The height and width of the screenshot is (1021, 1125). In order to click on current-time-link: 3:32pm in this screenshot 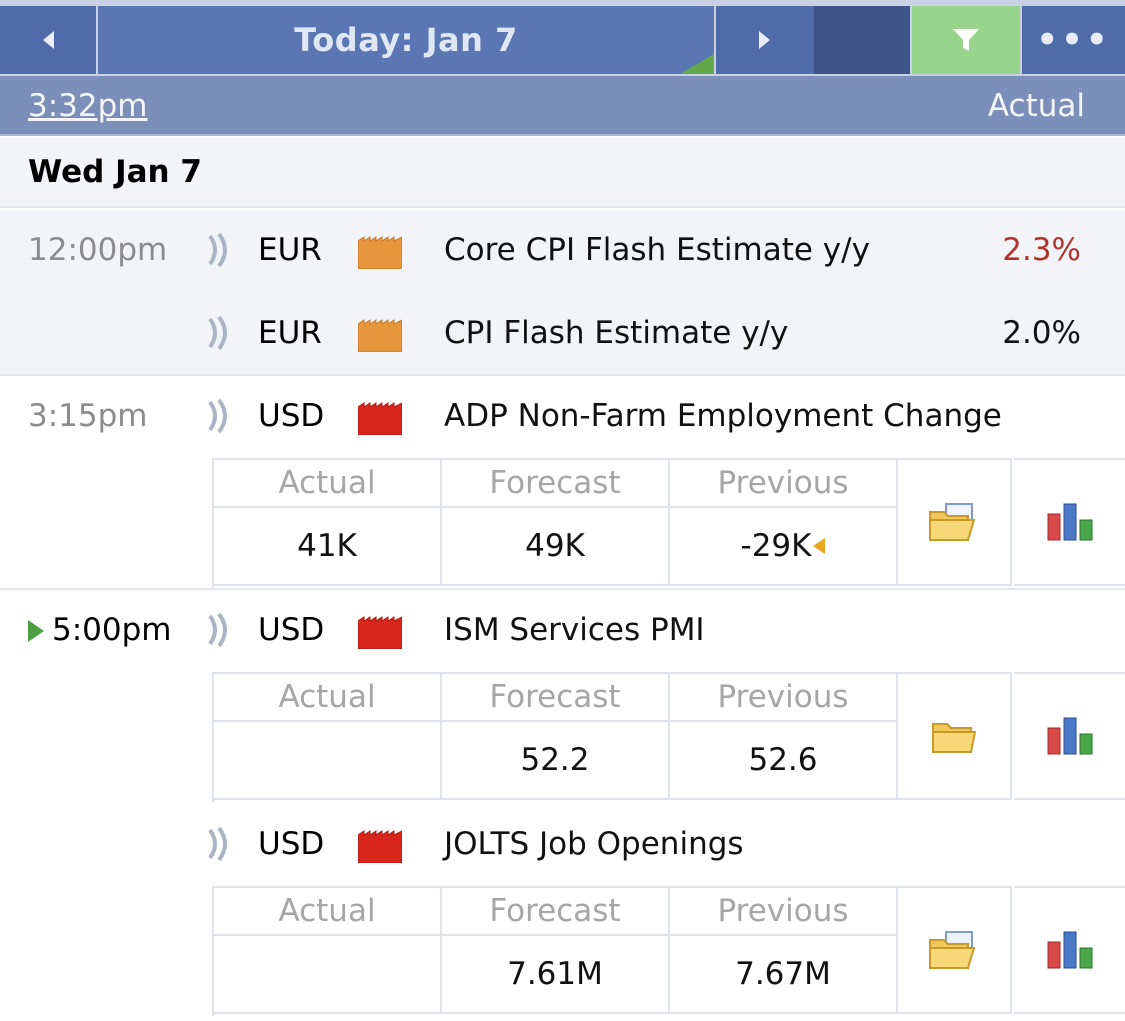, I will do `click(88, 106)`.